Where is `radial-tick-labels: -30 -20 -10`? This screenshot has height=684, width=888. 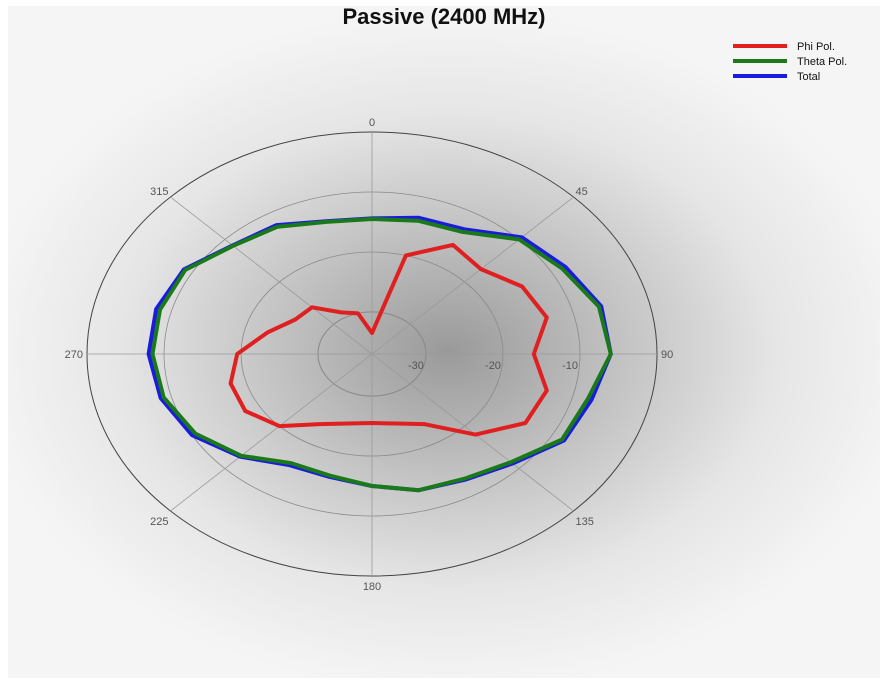
radial-tick-labels: -30 -20 -10 is located at coordinates (493, 366).